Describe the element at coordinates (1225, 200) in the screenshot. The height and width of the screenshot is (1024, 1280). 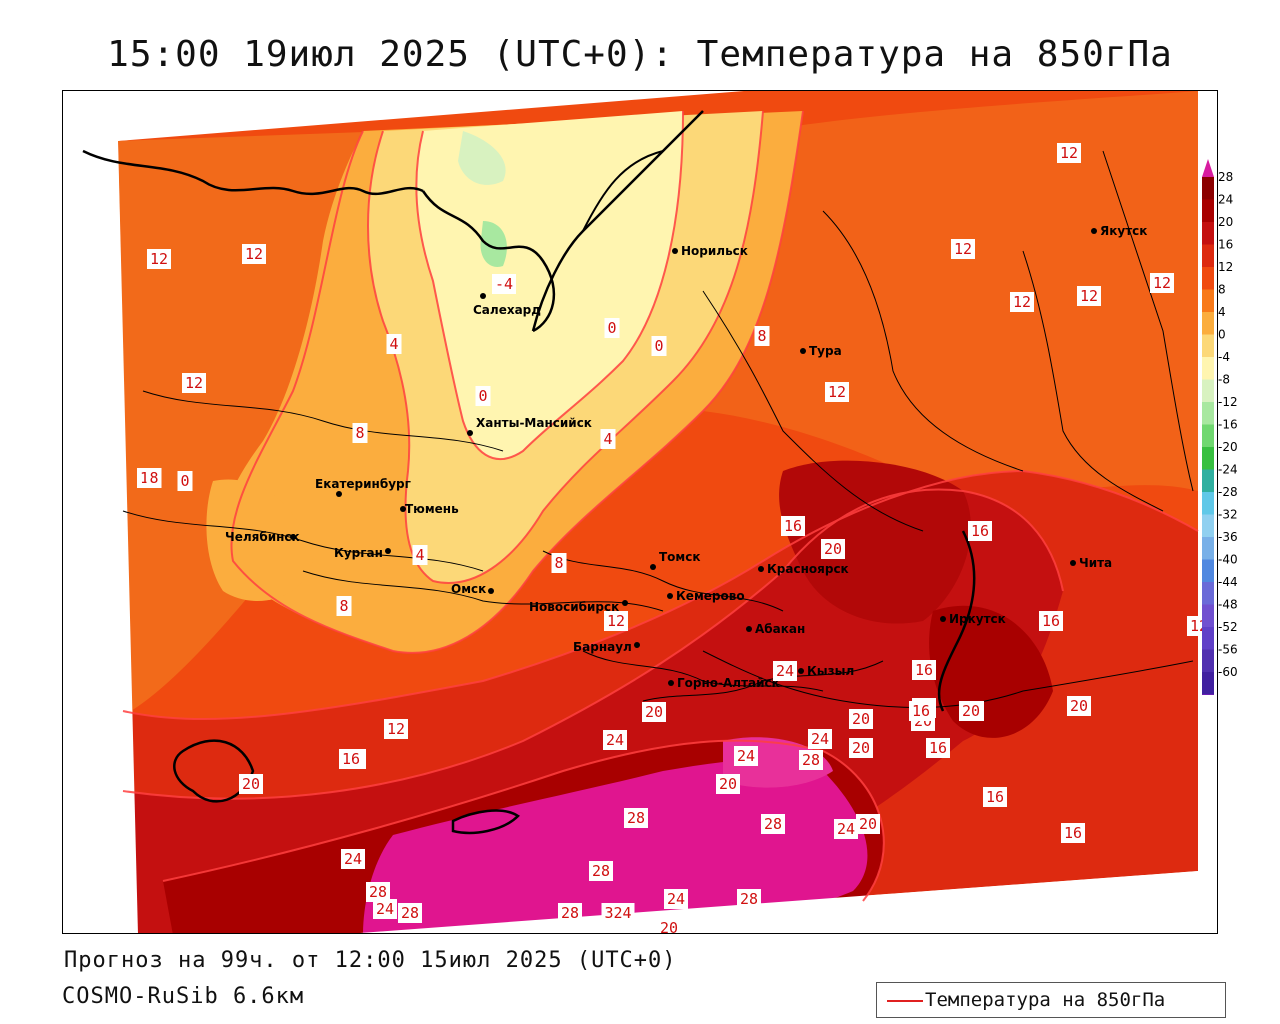
I see `colorbar-tick-label: 24` at that location.